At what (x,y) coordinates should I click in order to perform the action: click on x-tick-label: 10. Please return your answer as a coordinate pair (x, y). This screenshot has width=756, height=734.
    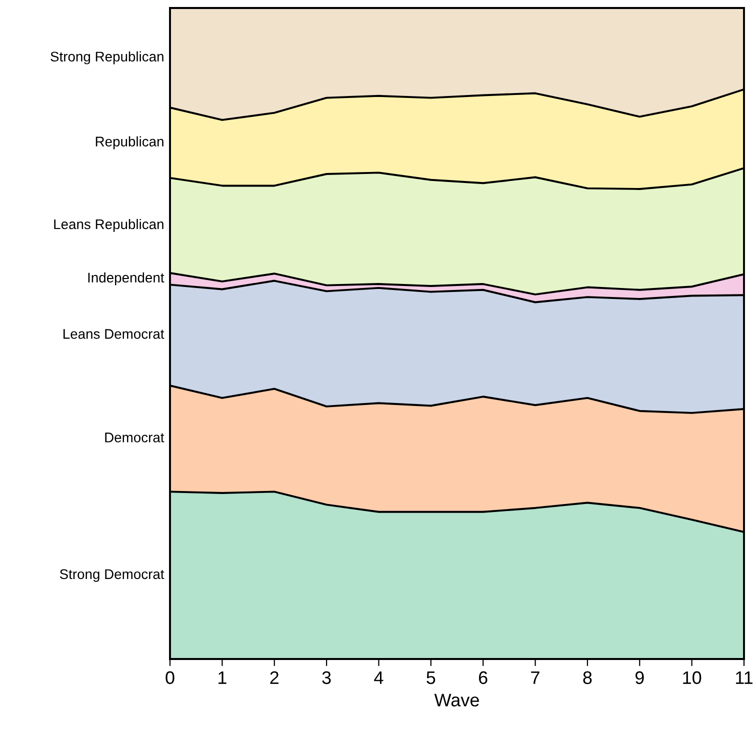
    Looking at the image, I should click on (692, 677).